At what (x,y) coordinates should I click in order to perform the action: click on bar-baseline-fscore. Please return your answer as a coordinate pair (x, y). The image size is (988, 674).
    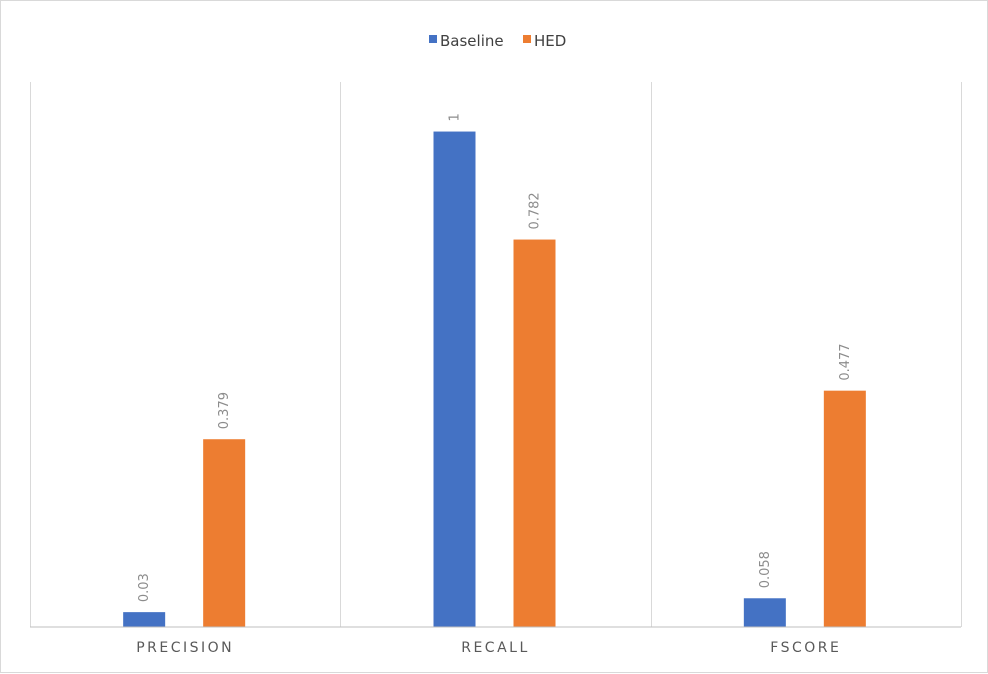
    Looking at the image, I should click on (764, 612).